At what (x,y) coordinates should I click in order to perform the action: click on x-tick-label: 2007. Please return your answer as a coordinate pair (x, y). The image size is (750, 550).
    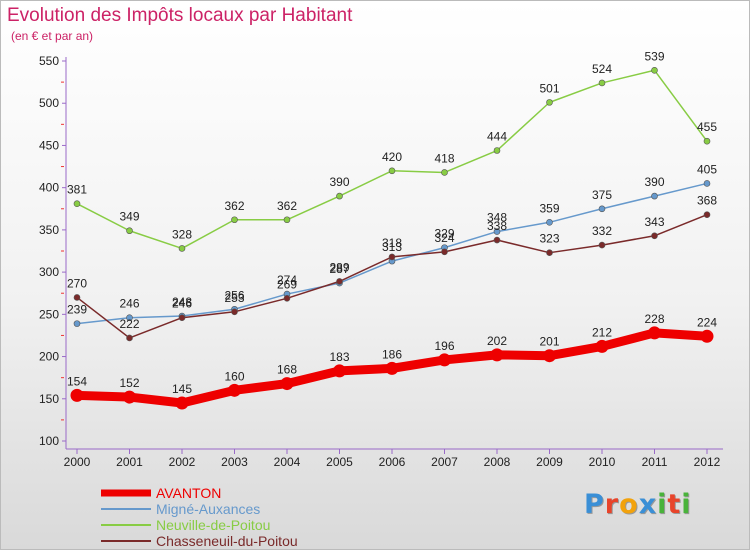
    Looking at the image, I should click on (444, 462).